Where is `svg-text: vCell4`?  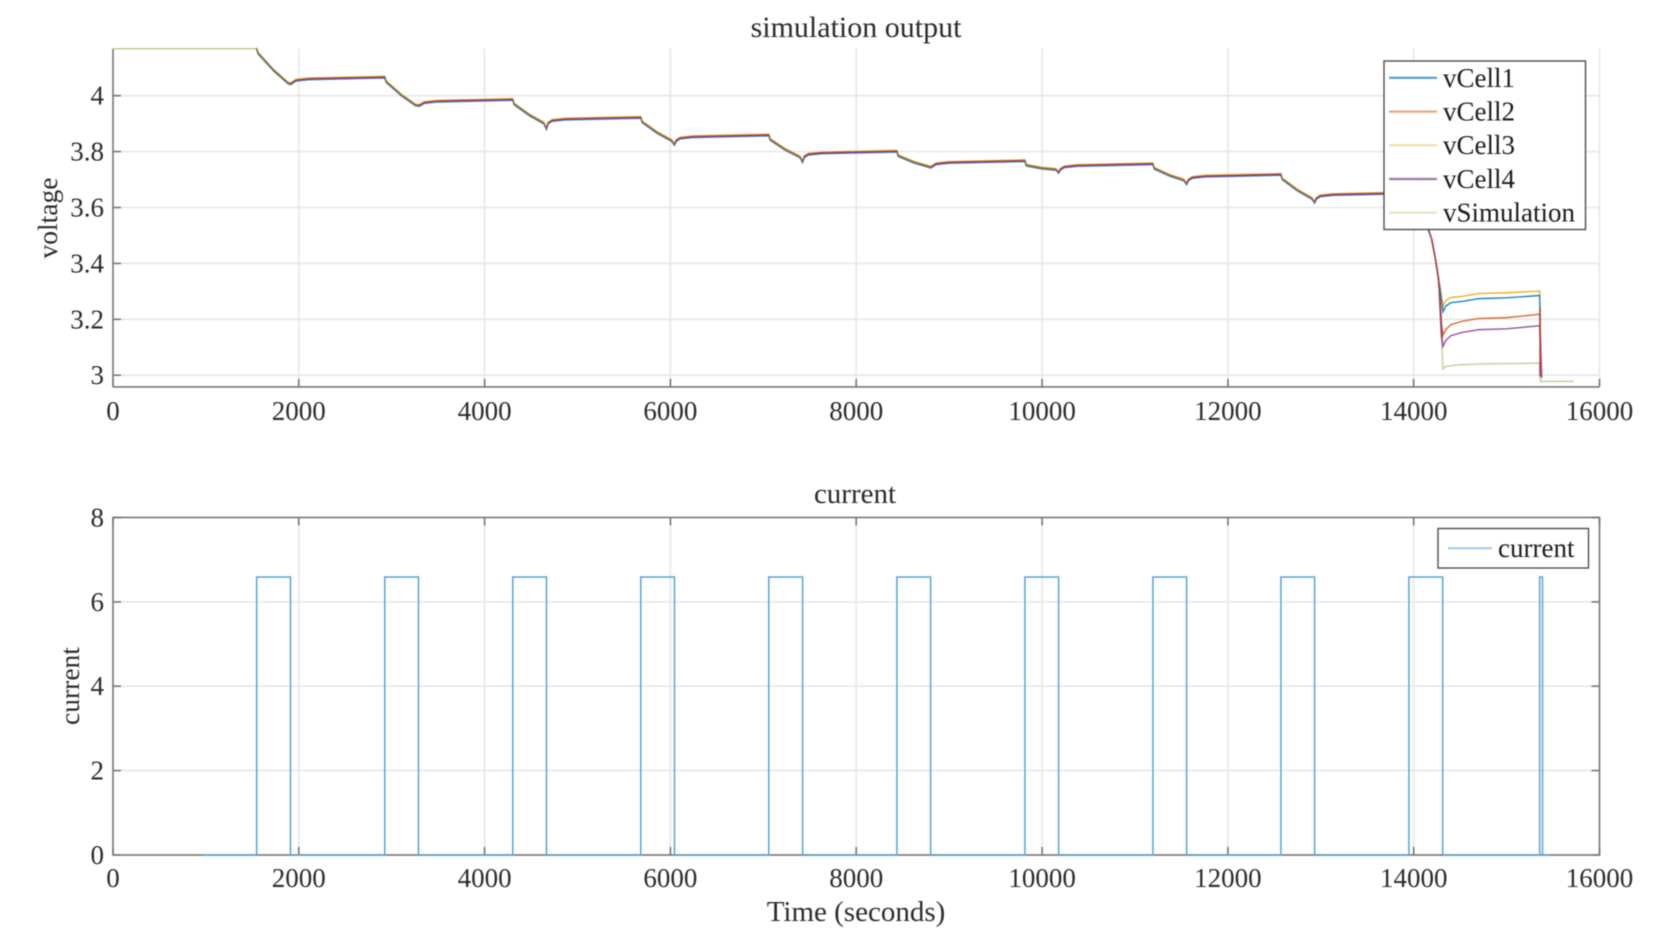
svg-text: vCell4 is located at coordinates (1479, 179).